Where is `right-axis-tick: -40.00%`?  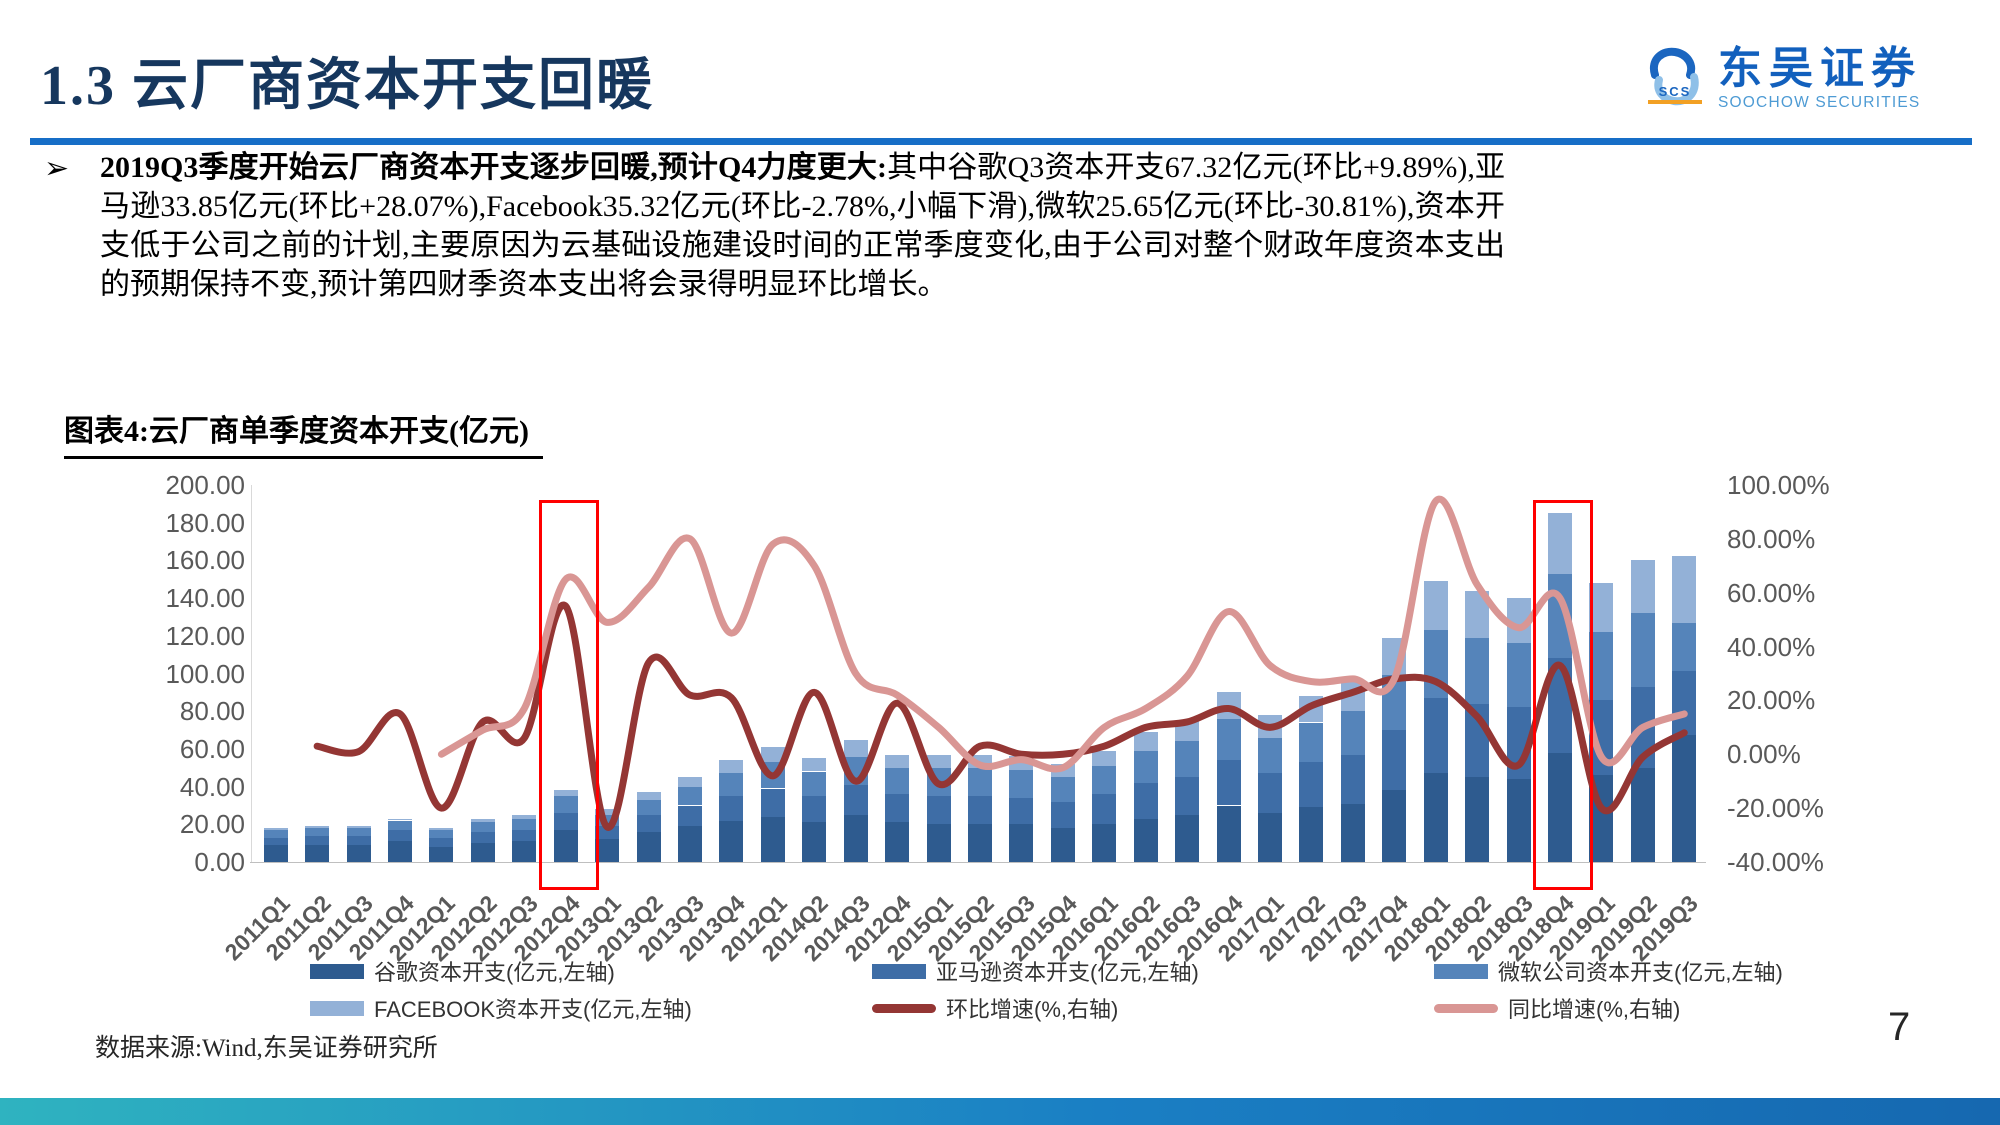 right-axis-tick: -40.00% is located at coordinates (1775, 862).